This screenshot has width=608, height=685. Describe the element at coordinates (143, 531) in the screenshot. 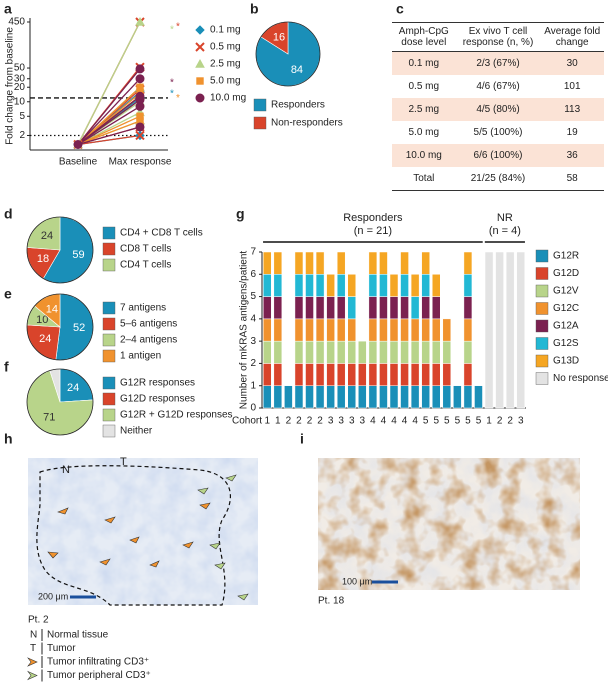

I see `micrograph-texture` at that location.